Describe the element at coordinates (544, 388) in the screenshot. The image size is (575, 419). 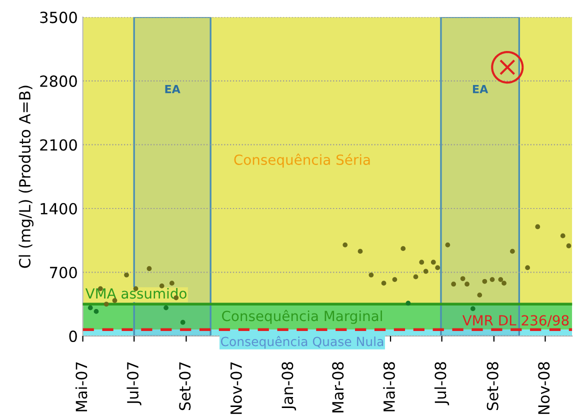
I see `x-tick-label: Nov-08` at that location.